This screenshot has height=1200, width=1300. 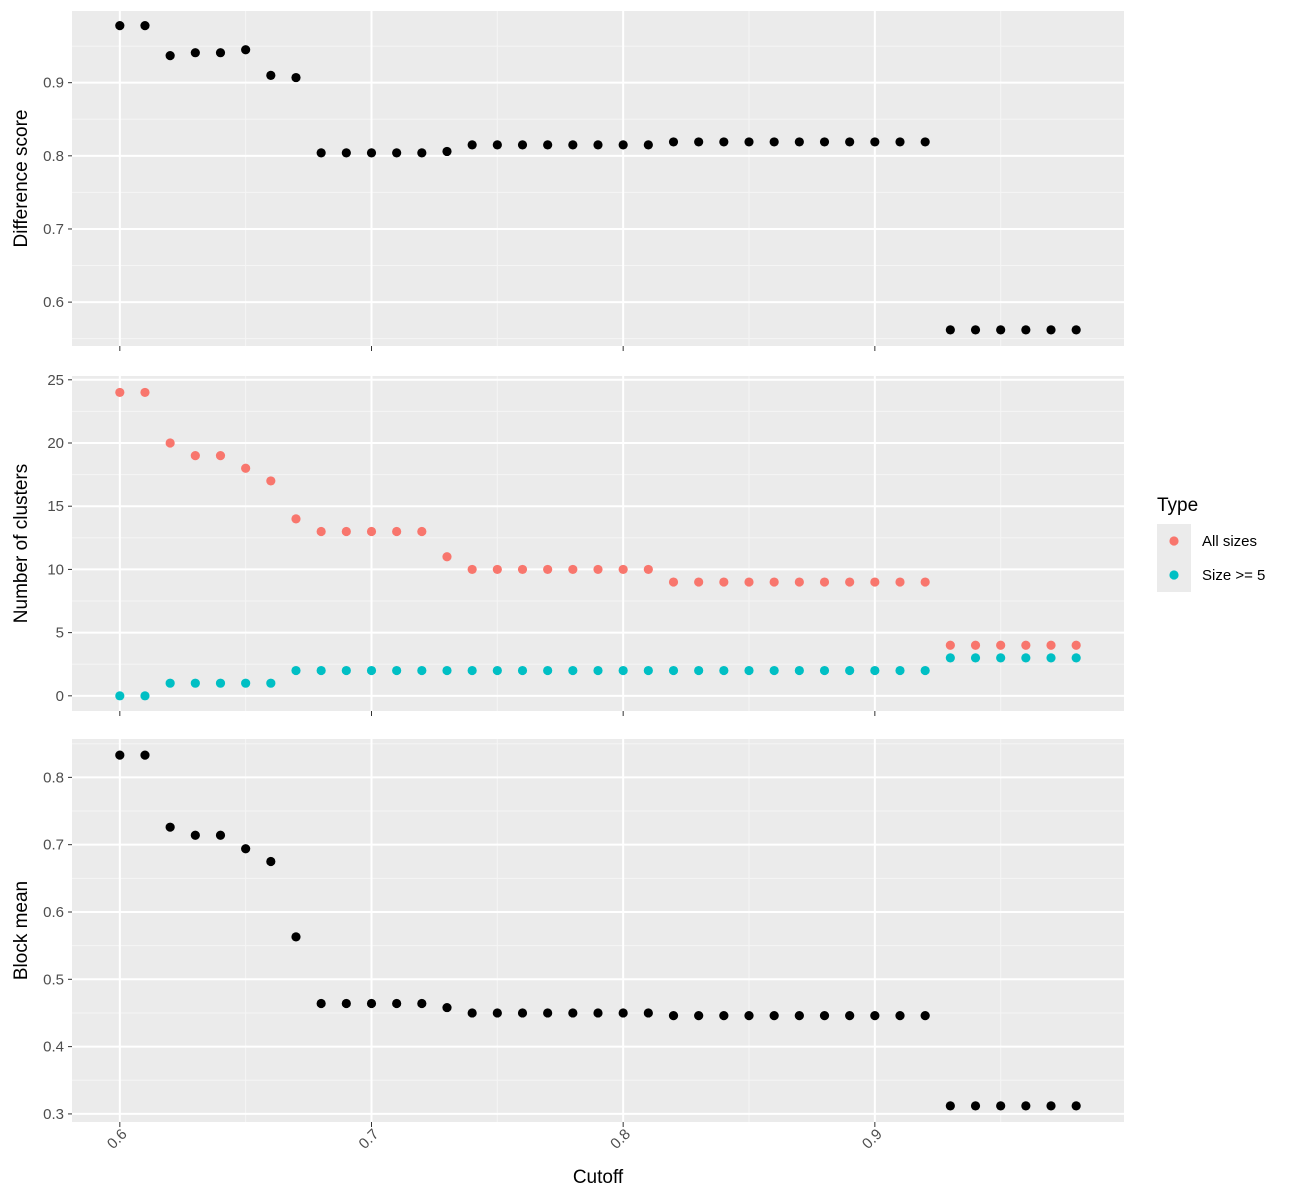 What do you see at coordinates (53, 845) in the screenshot?
I see `y-tick-label: 0.7` at bounding box center [53, 845].